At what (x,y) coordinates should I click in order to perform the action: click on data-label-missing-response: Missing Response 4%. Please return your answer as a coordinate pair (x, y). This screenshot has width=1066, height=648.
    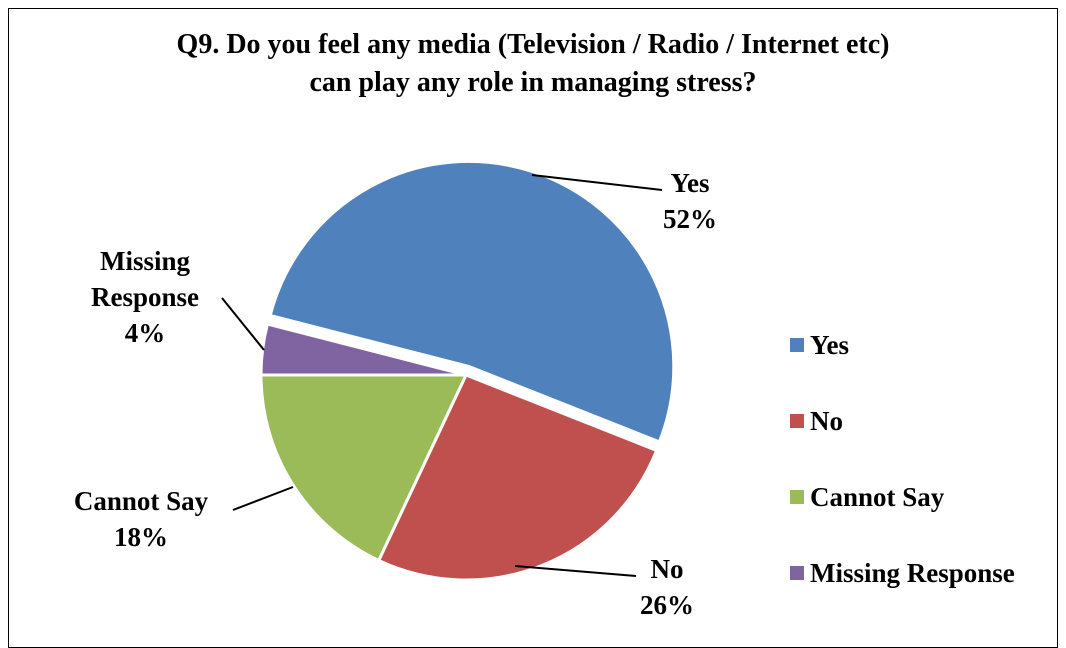
    Looking at the image, I should click on (145, 297).